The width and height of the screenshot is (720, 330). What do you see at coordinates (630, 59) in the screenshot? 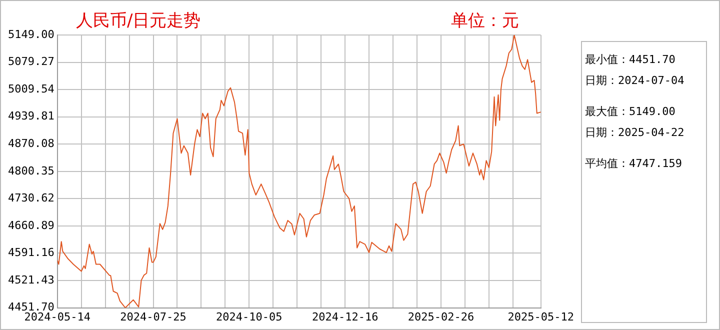
I see `text: 最小值：4451.70` at bounding box center [630, 59].